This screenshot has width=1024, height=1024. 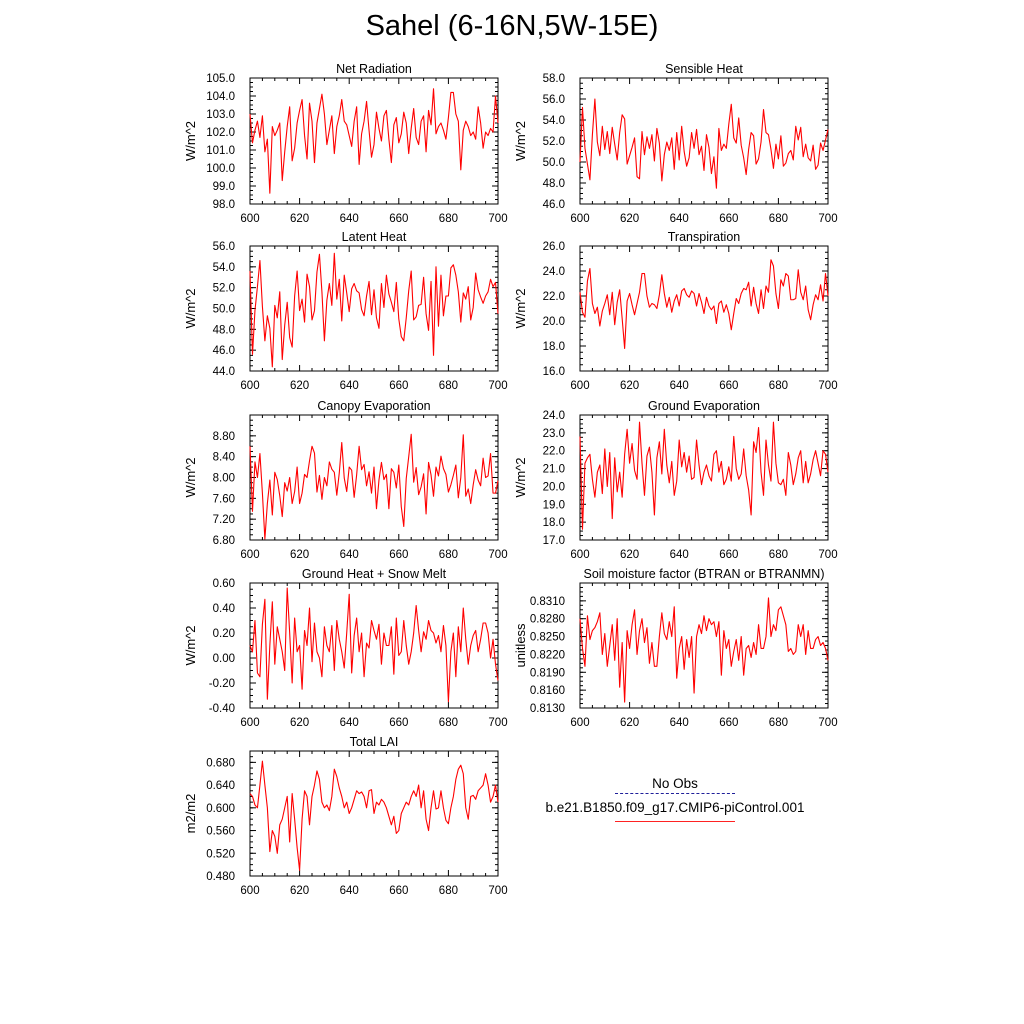 I want to click on legend-obs: No Obs, so click(x=675, y=785).